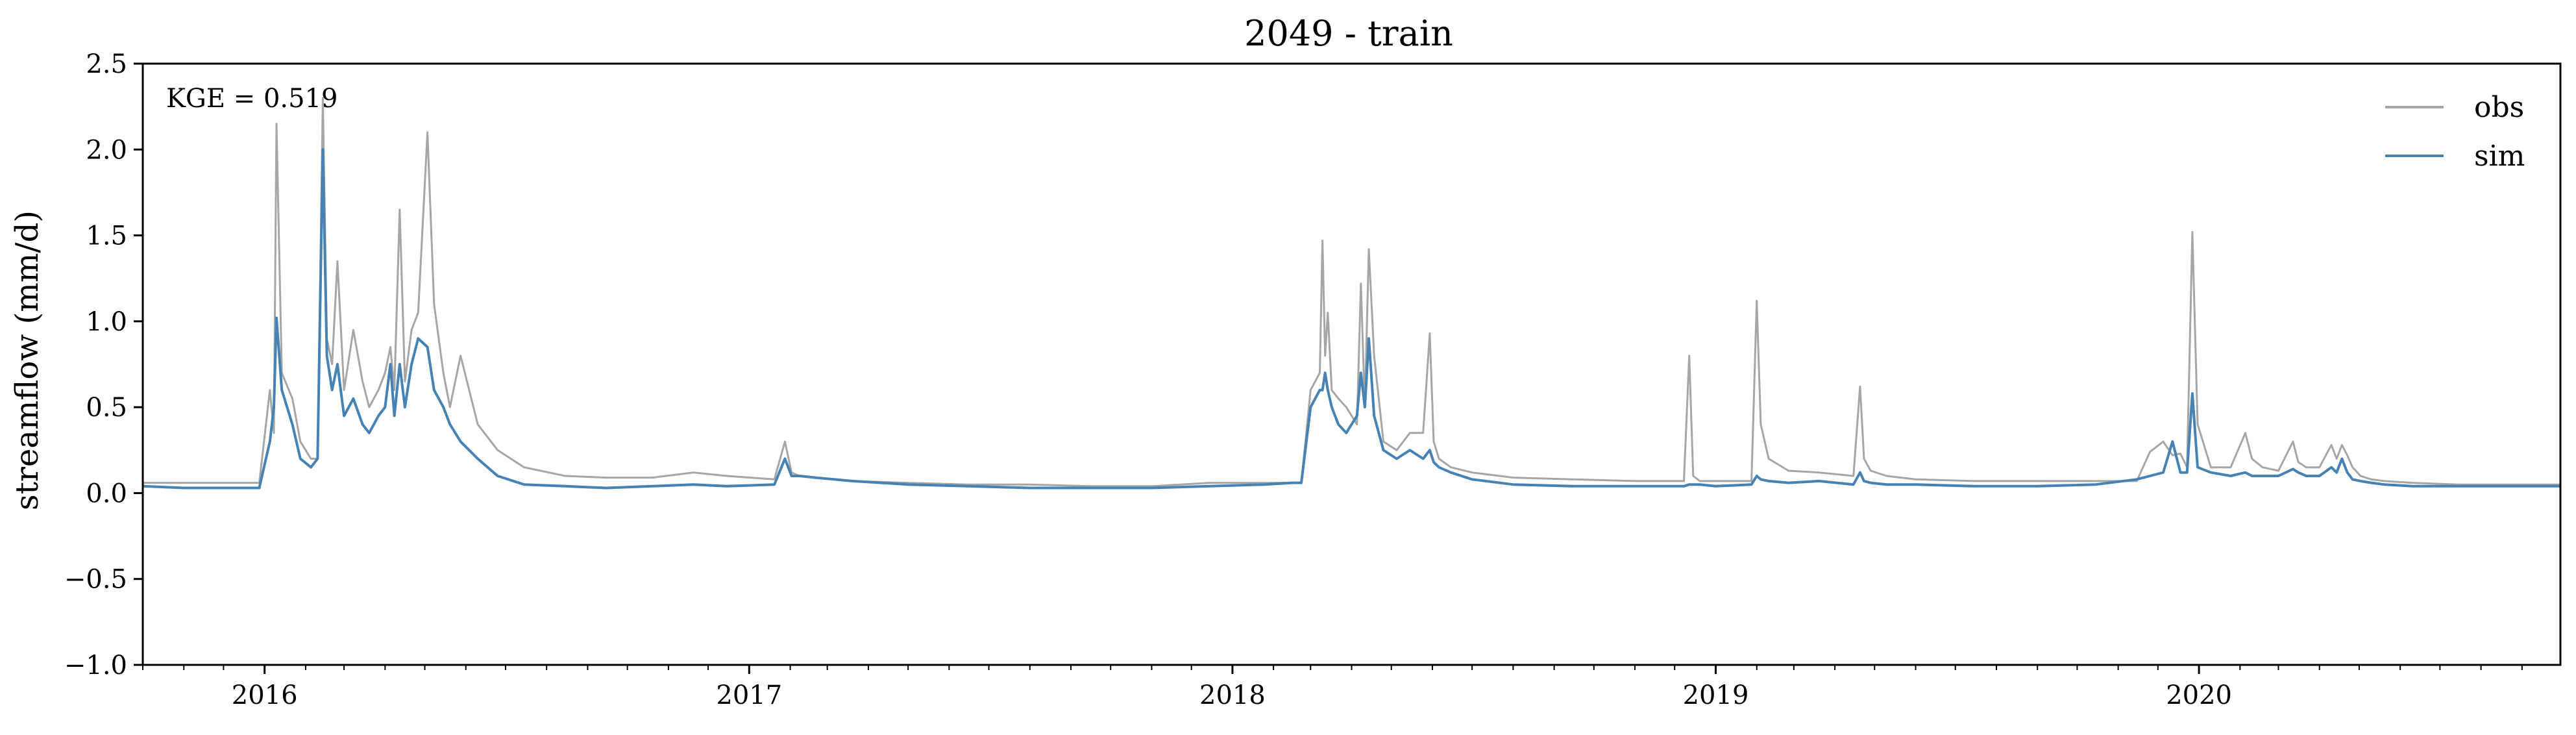  I want to click on x-tick-label: 2018, so click(1232, 695).